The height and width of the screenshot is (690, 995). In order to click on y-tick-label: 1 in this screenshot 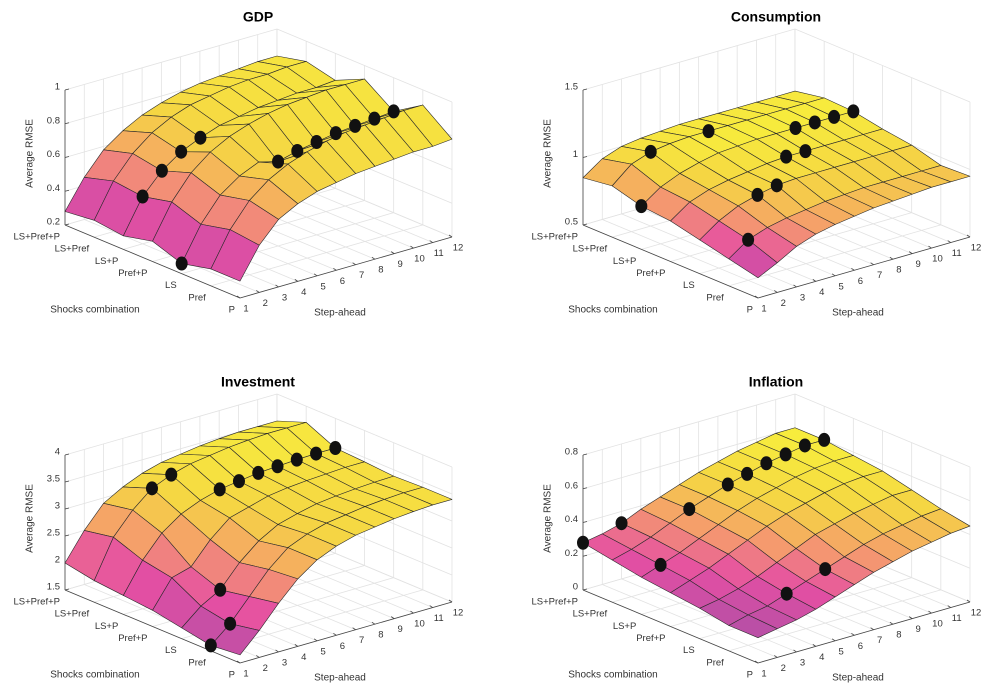, I will do `click(763, 309)`.